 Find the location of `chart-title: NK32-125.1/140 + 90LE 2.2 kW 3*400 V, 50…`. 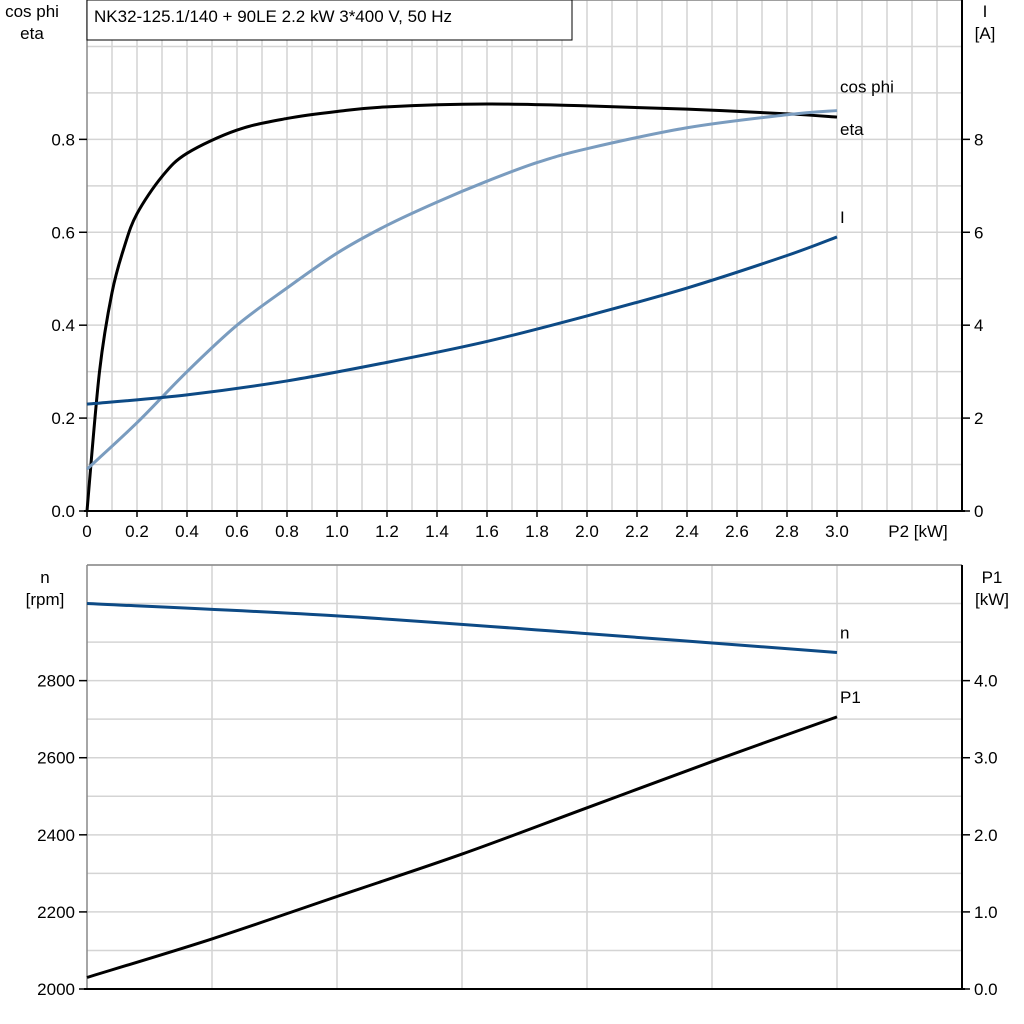

chart-title: NK32-125.1/140 + 90LE 2.2 kW 3*400 V, 50… is located at coordinates (273, 16).